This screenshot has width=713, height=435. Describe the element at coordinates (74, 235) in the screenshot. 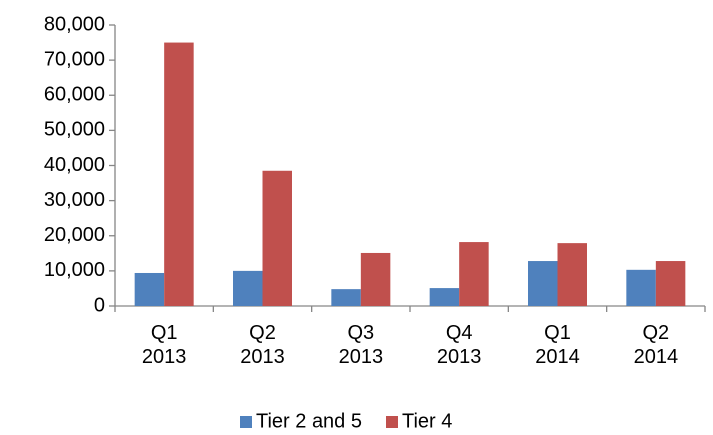

I see `y-tick-label: 20,000` at that location.